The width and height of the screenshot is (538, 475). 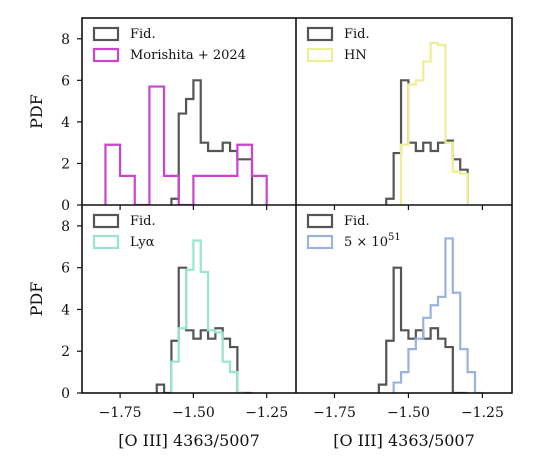 I want to click on legend-label-bottom-left-1: Lyα, so click(x=142, y=242).